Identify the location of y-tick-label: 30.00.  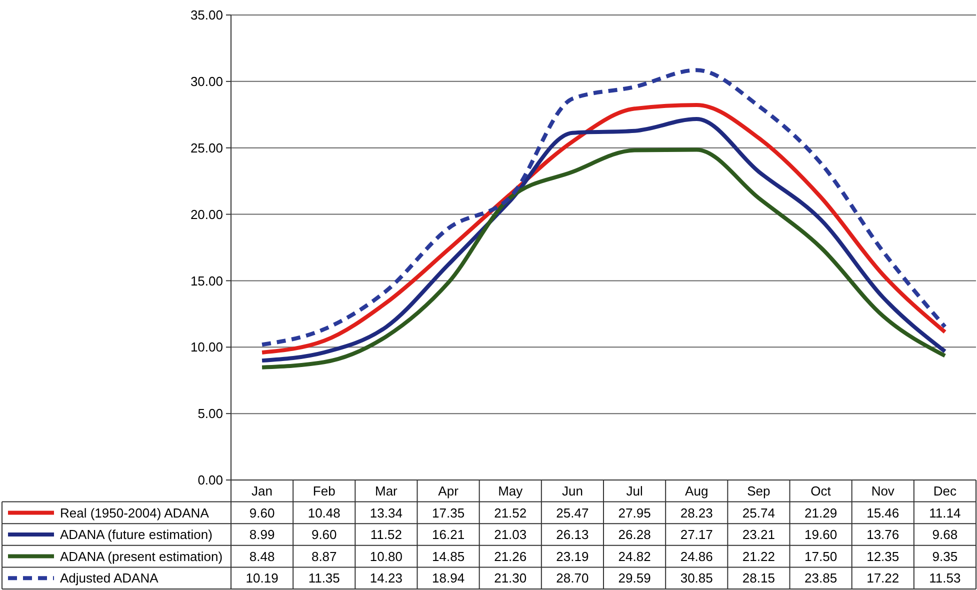
(206, 81).